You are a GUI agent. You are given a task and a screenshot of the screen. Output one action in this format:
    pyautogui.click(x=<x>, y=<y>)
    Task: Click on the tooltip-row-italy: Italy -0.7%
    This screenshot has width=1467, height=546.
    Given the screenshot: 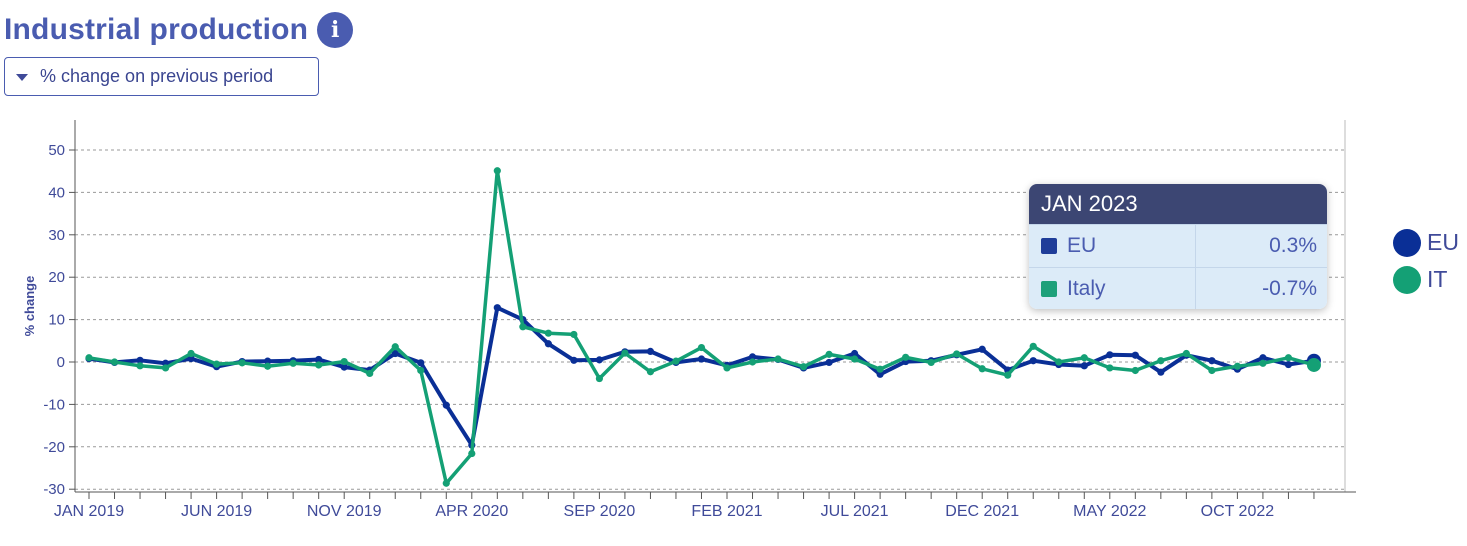 What is the action you would take?
    pyautogui.click(x=1178, y=288)
    